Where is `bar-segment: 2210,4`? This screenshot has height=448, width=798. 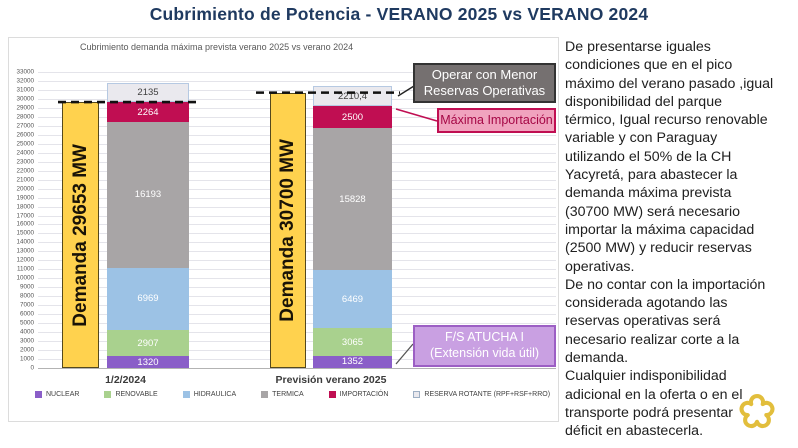 bar-segment: 2210,4 is located at coordinates (352, 96).